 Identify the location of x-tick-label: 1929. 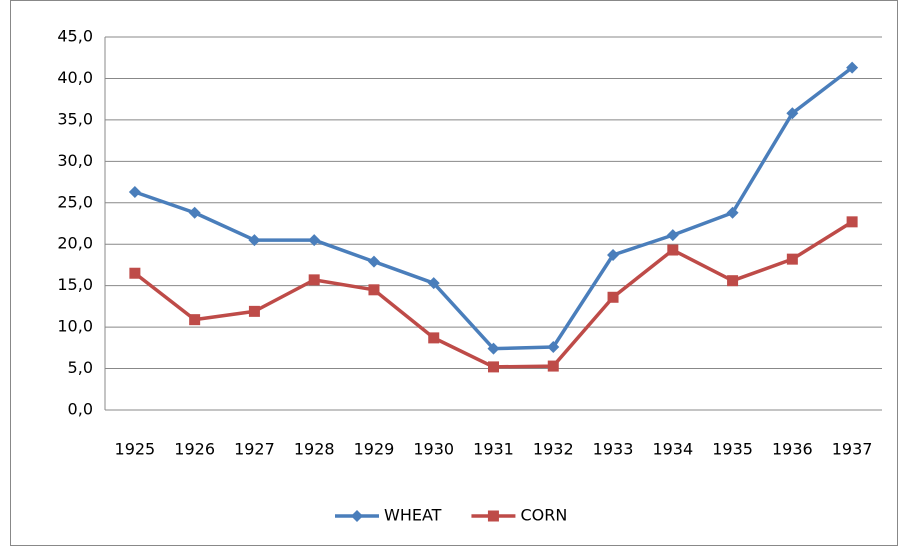
(374, 449).